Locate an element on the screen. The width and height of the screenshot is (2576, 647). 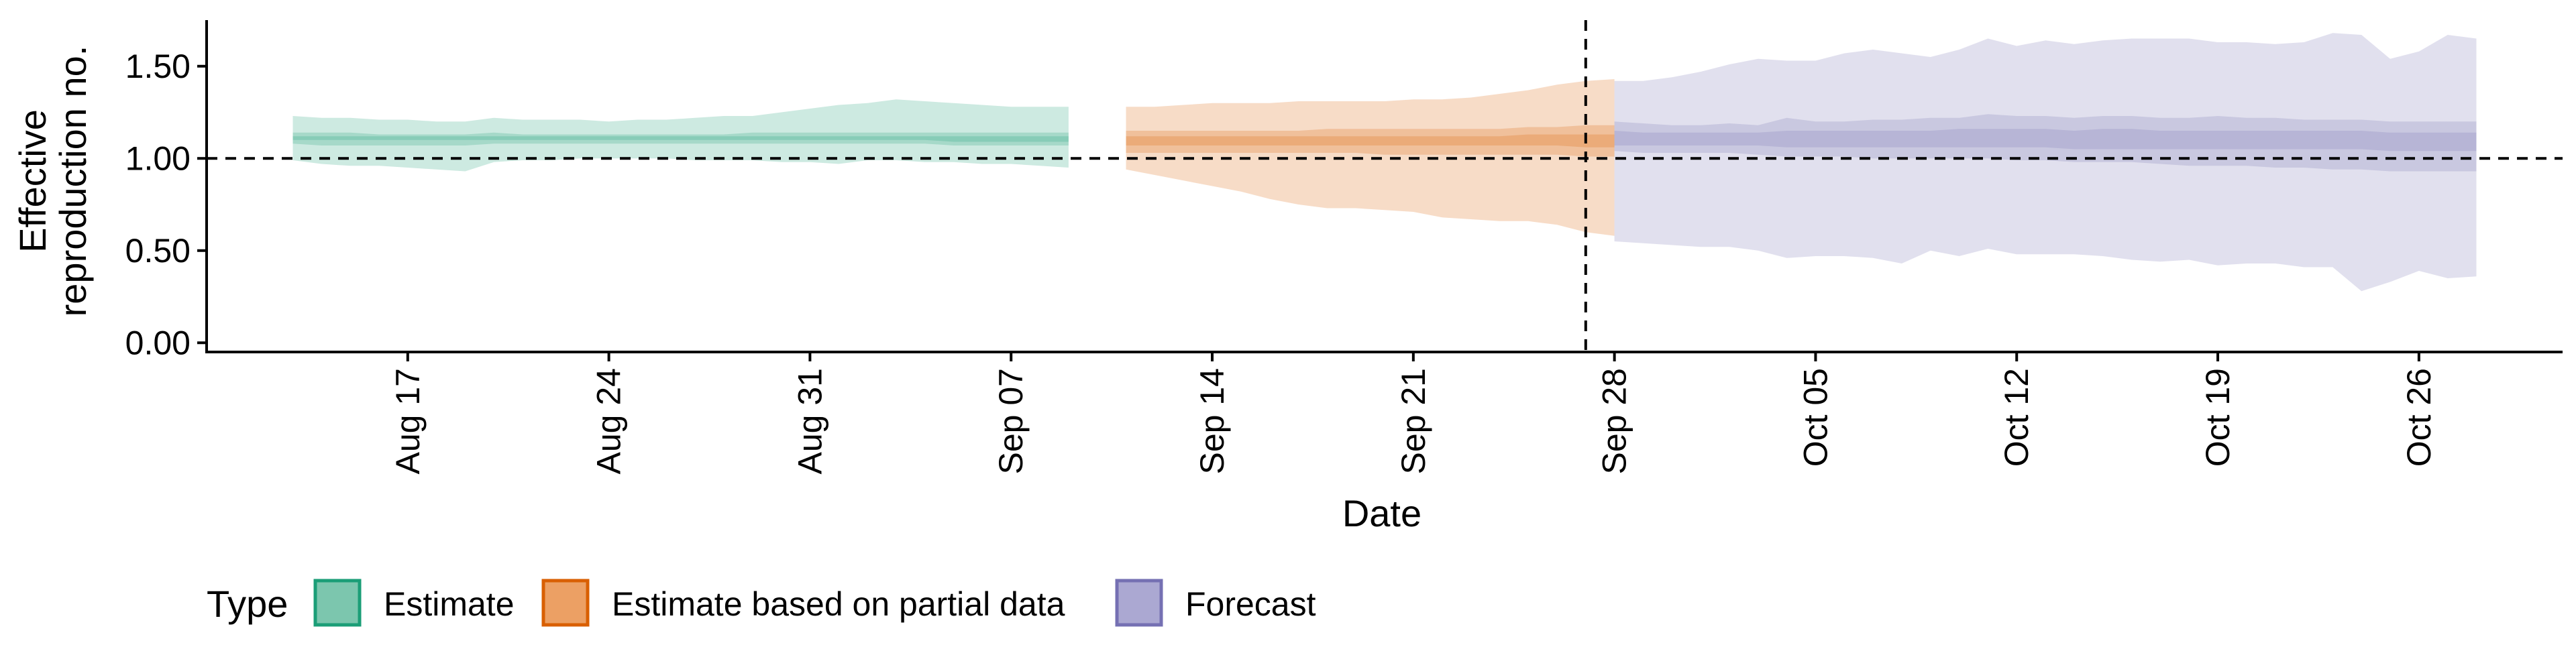
y-tick-label: 1.50 is located at coordinates (158, 66).